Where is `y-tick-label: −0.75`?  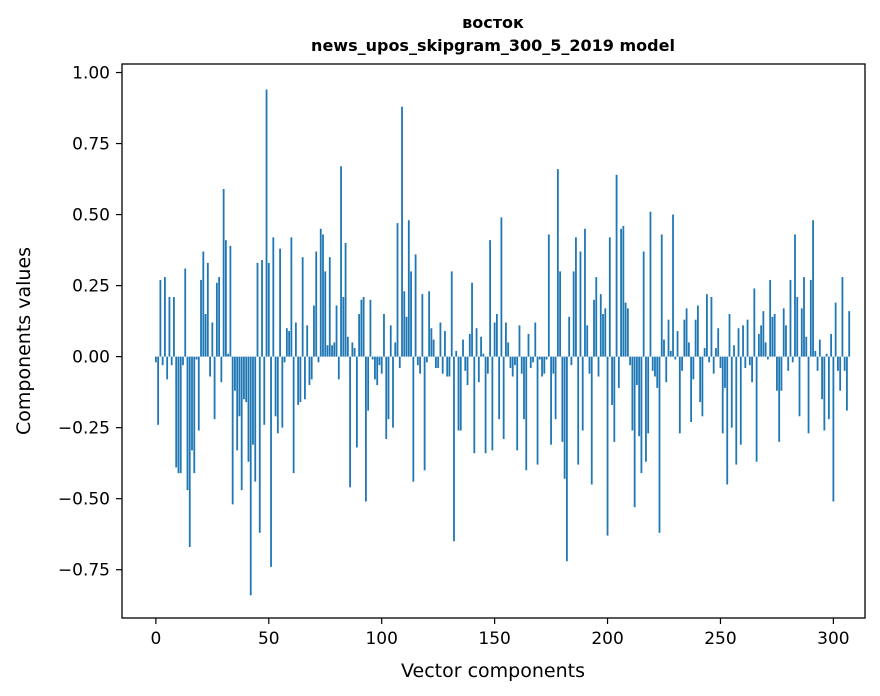 y-tick-label: −0.75 is located at coordinates (84, 571).